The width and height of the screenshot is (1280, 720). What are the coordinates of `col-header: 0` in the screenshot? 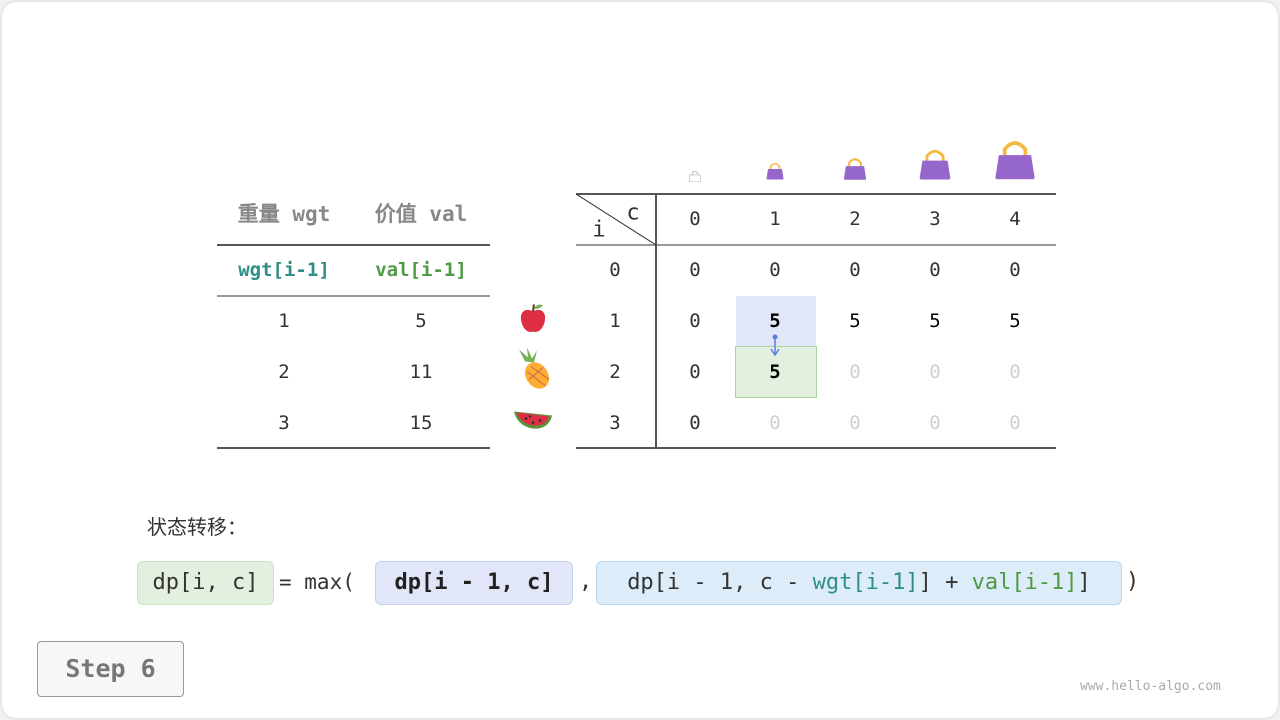 It's located at (695, 219).